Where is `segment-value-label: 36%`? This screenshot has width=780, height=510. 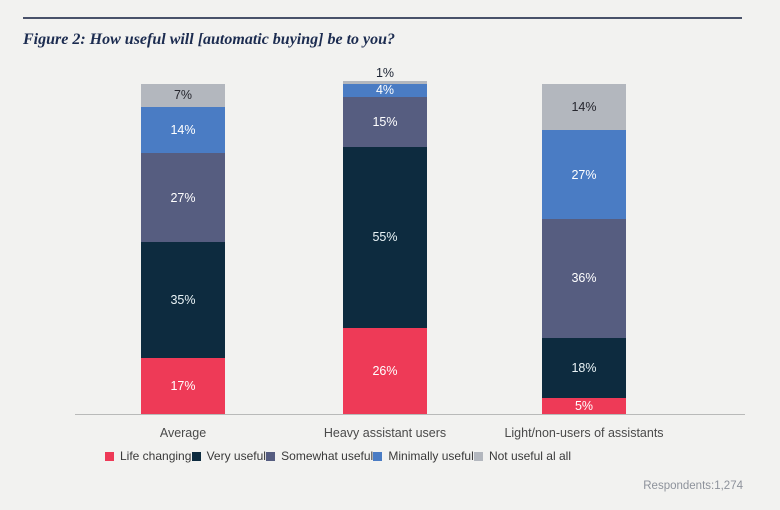
segment-value-label: 36% is located at coordinates (584, 278).